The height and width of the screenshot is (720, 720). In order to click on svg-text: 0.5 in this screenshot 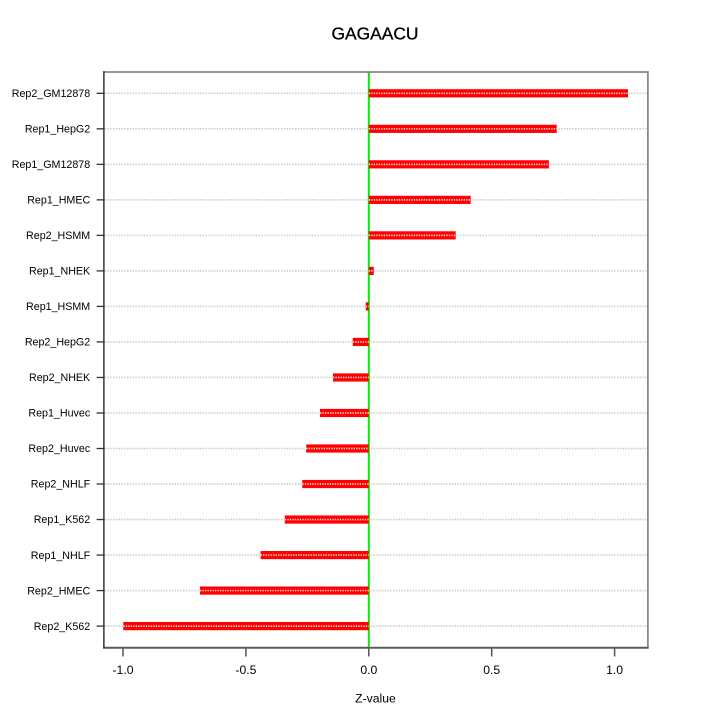, I will do `click(491, 670)`.